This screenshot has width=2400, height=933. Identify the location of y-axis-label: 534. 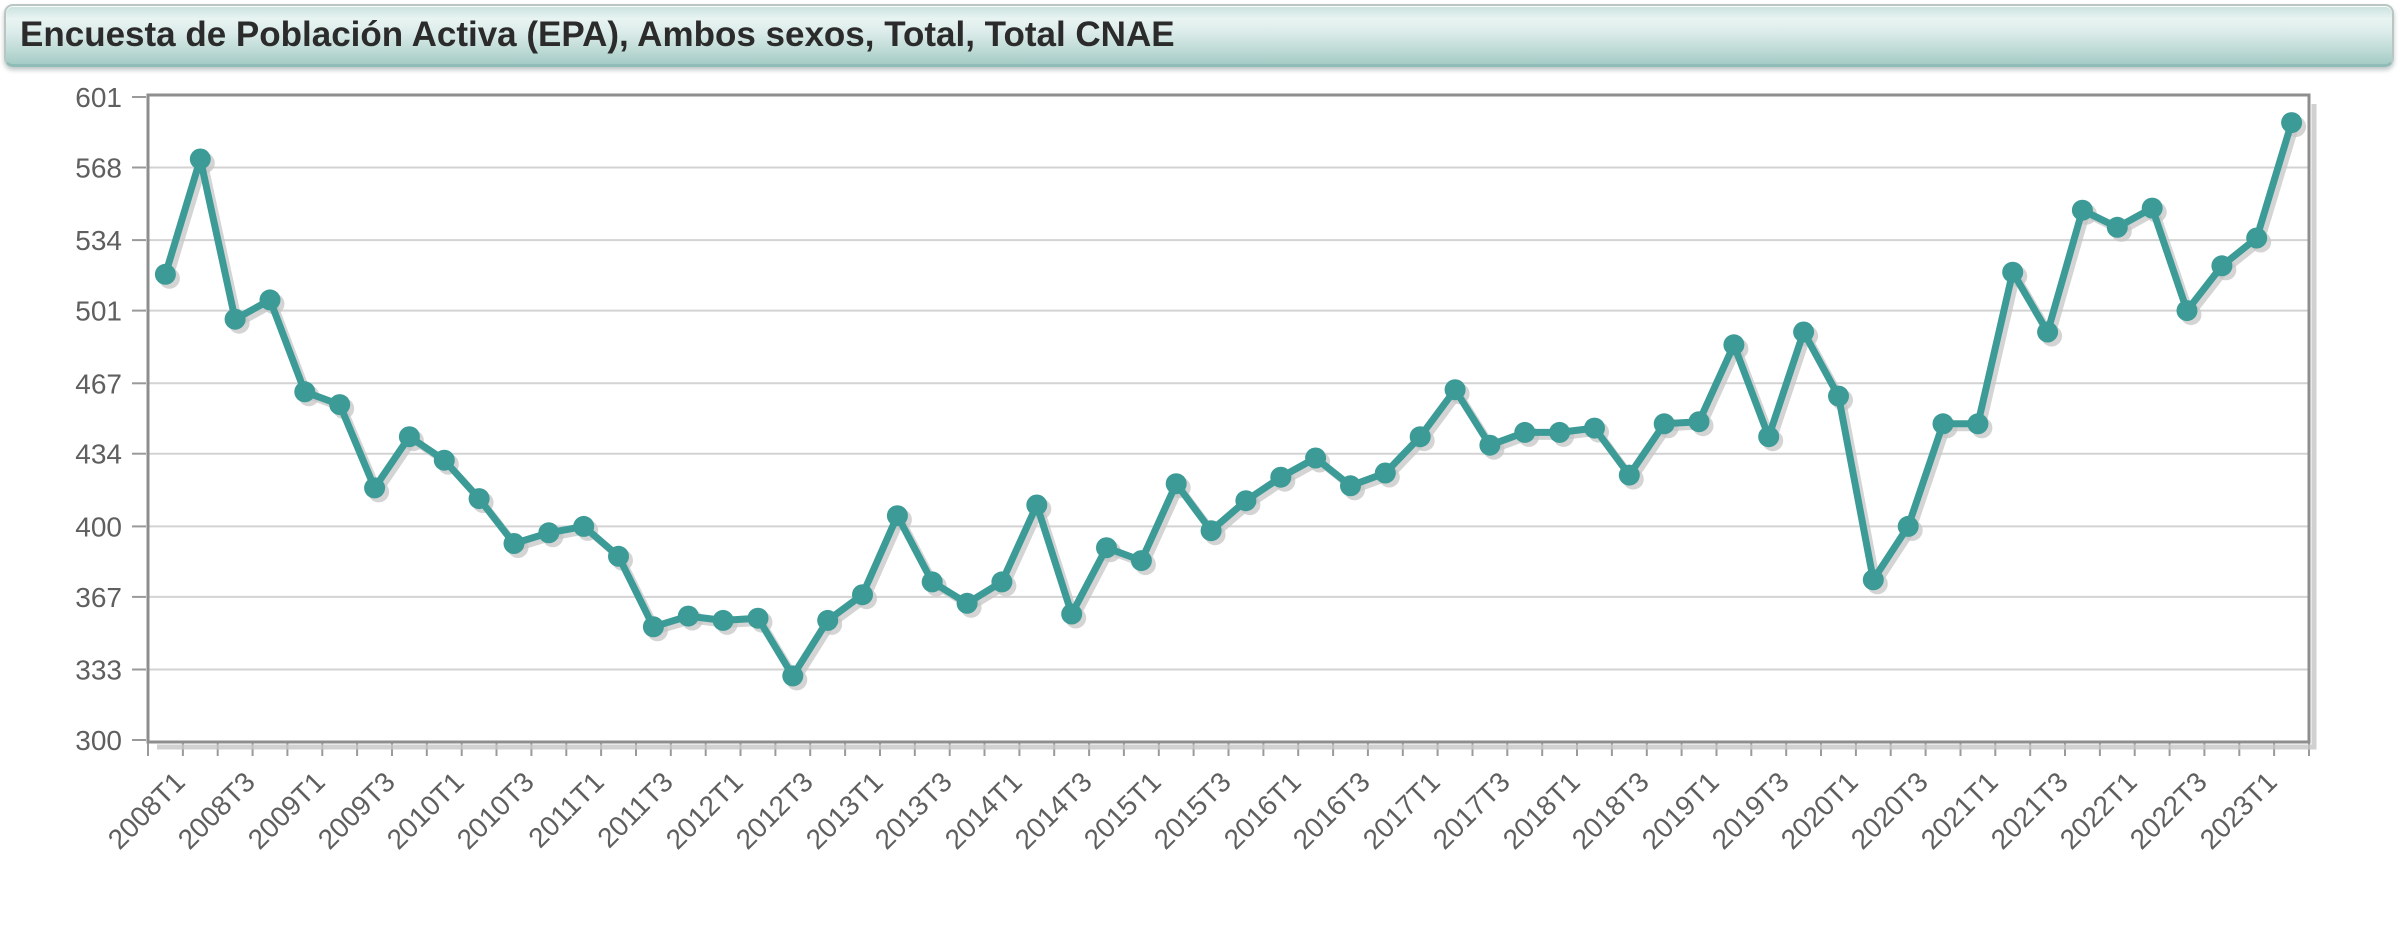
(98, 240).